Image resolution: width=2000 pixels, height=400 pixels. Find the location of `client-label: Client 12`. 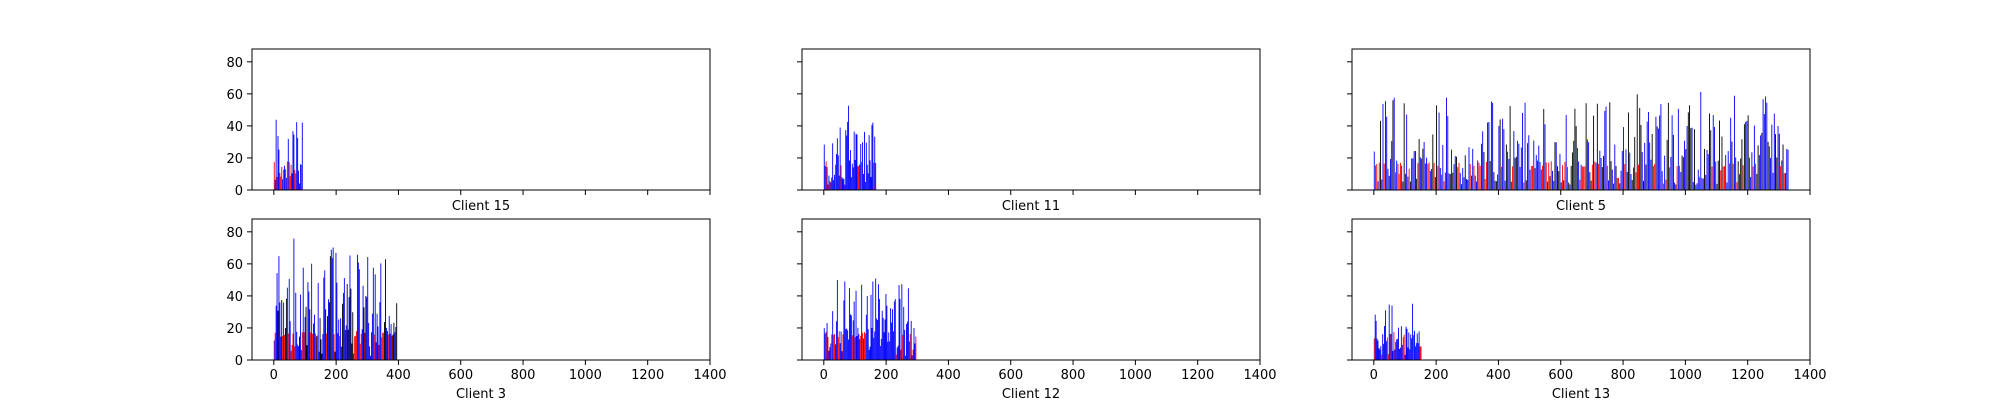

client-label: Client 12 is located at coordinates (1031, 393).